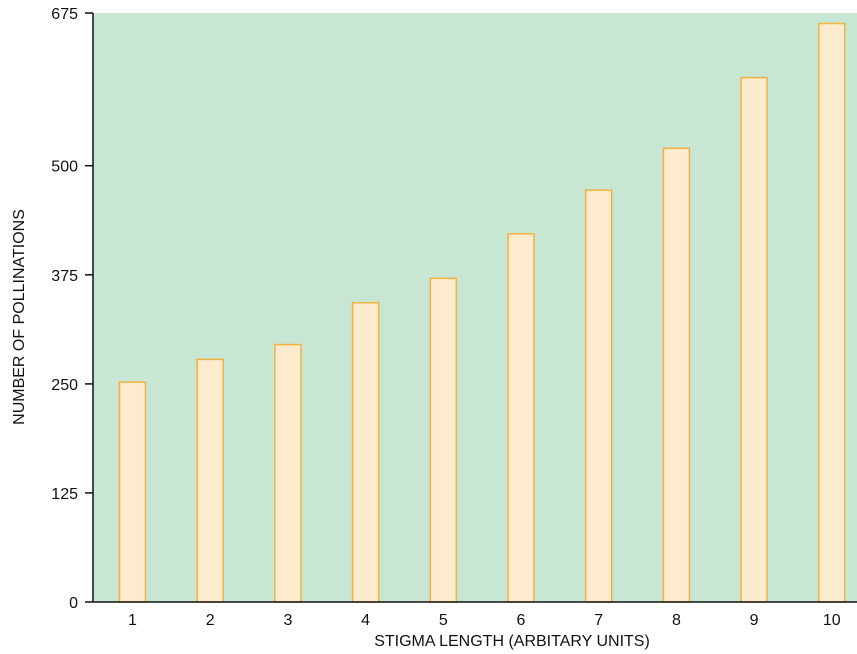  I want to click on y-tick-label: 0, so click(73, 603).